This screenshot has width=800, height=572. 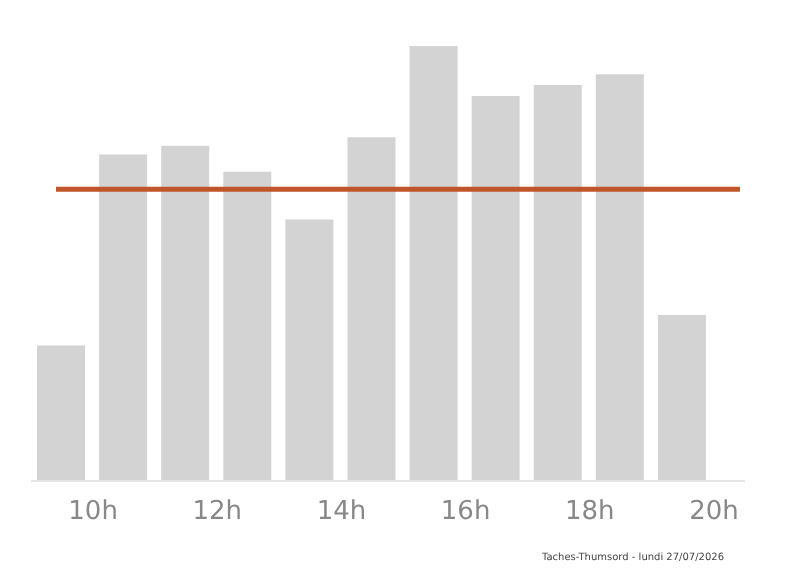 I want to click on x-tick-label: 12h, so click(x=217, y=512).